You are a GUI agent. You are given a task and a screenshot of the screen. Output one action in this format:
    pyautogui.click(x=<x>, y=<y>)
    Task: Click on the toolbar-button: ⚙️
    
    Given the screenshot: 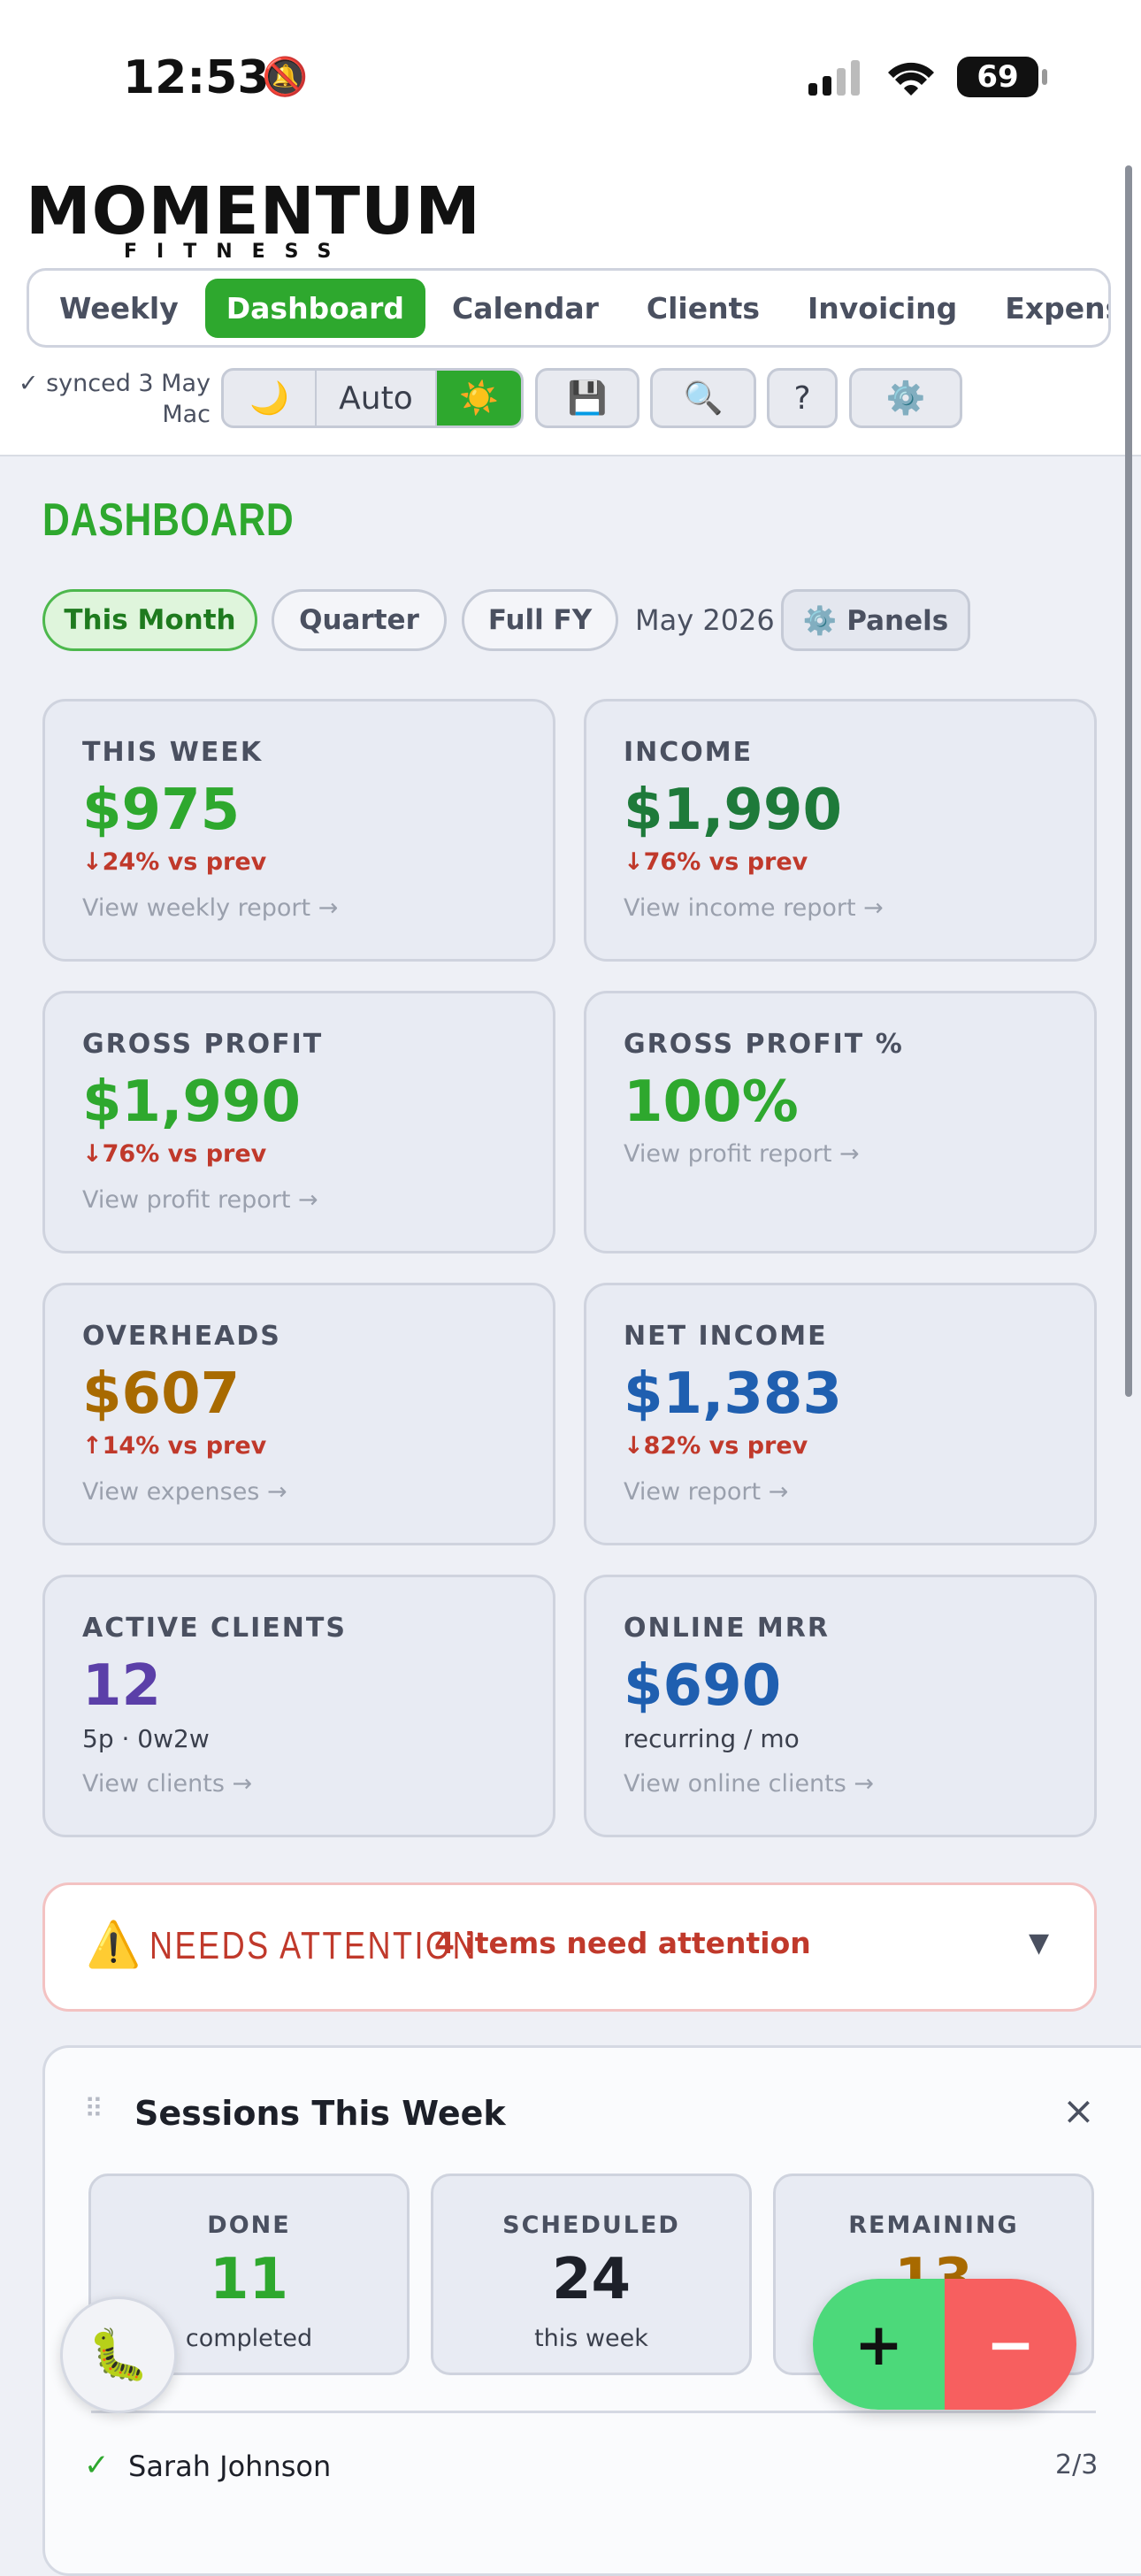 What is the action you would take?
    pyautogui.click(x=905, y=398)
    